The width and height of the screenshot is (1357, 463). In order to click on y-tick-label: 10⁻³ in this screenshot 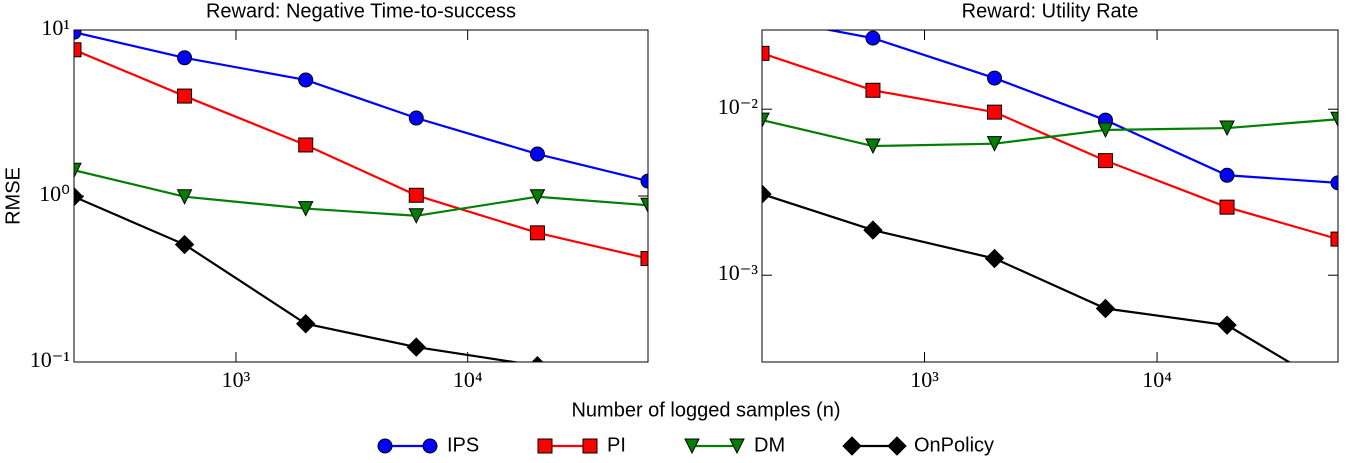, I will do `click(738, 272)`.